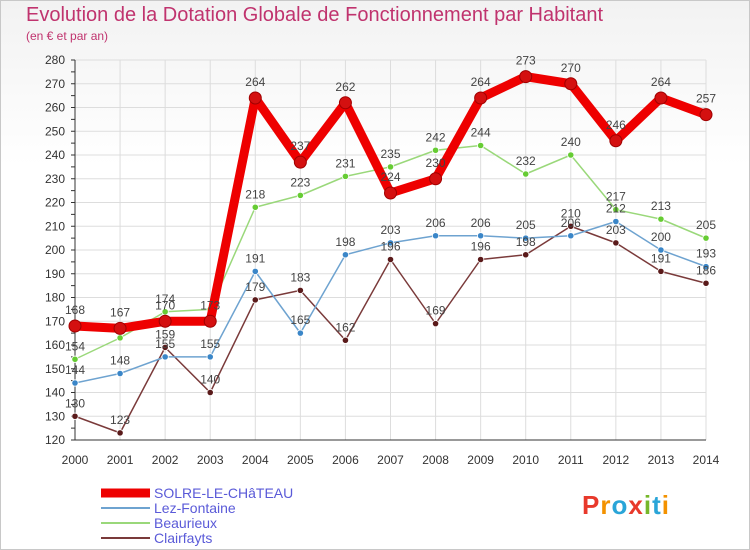 This screenshot has height=550, width=750. I want to click on y-tick-label: 140, so click(55, 393).